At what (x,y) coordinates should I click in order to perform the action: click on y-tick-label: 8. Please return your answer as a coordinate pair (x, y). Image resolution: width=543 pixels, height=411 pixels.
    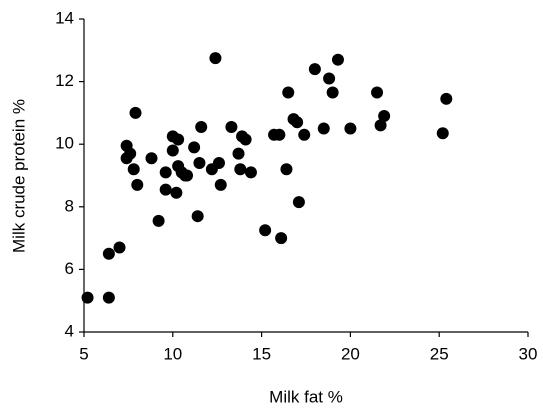
    Looking at the image, I should click on (69, 205).